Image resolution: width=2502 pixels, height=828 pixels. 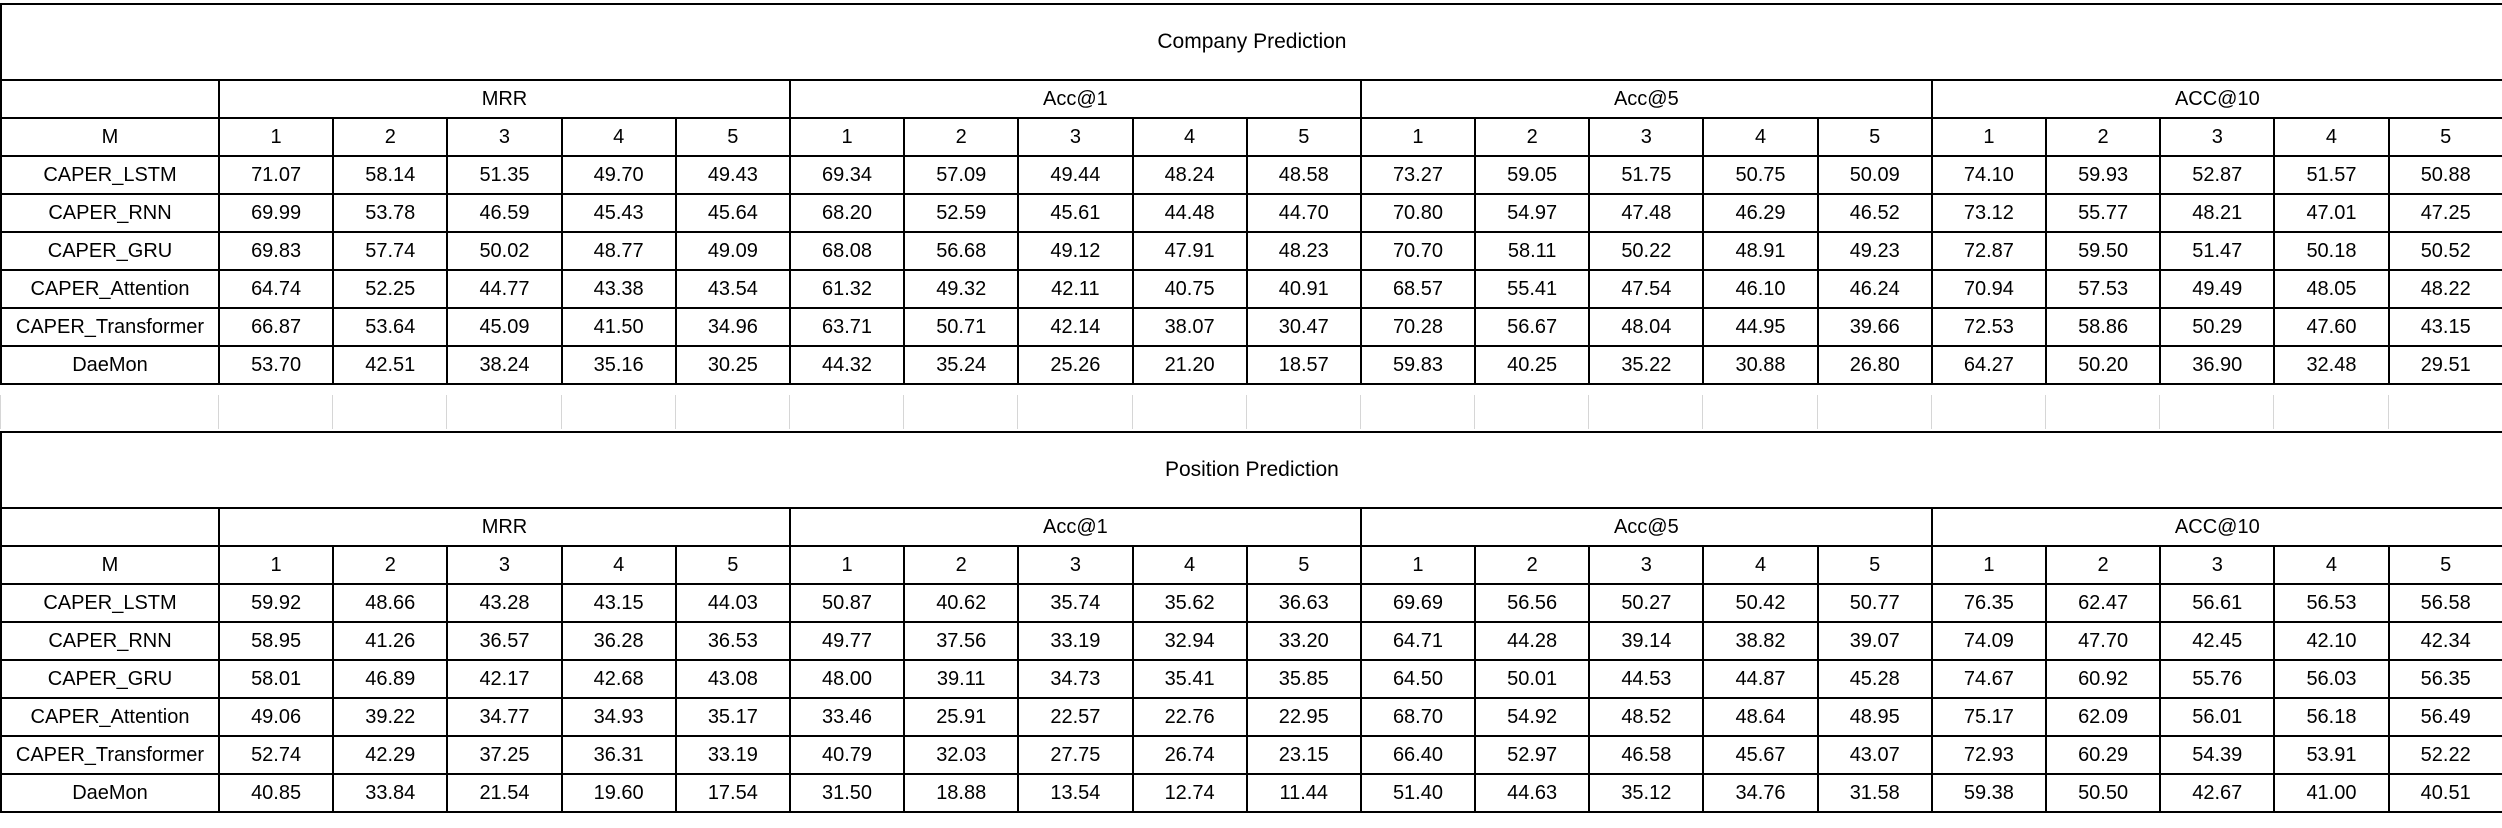 What do you see at coordinates (1189, 679) in the screenshot?
I see `metric-value-cell: 35.41` at bounding box center [1189, 679].